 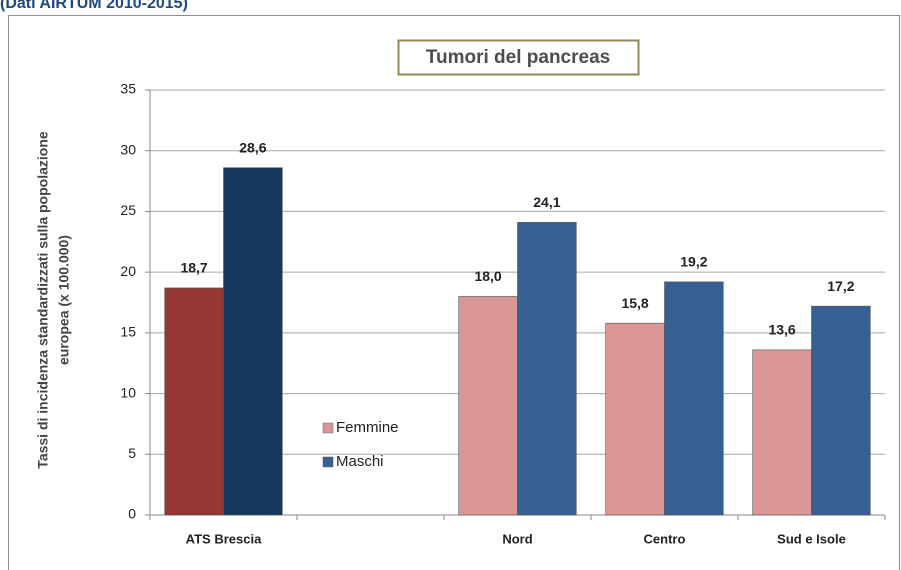 I want to click on y-tick-label: 5, so click(x=132, y=453).